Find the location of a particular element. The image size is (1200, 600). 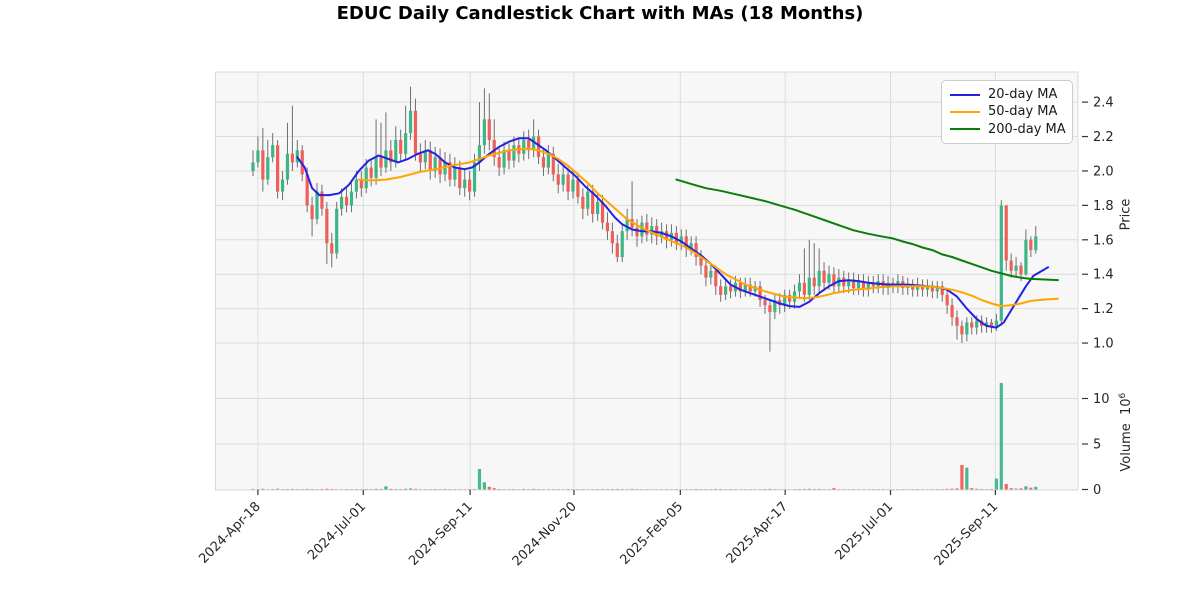

price-tick-label: 2.4 is located at coordinates (1103, 103).